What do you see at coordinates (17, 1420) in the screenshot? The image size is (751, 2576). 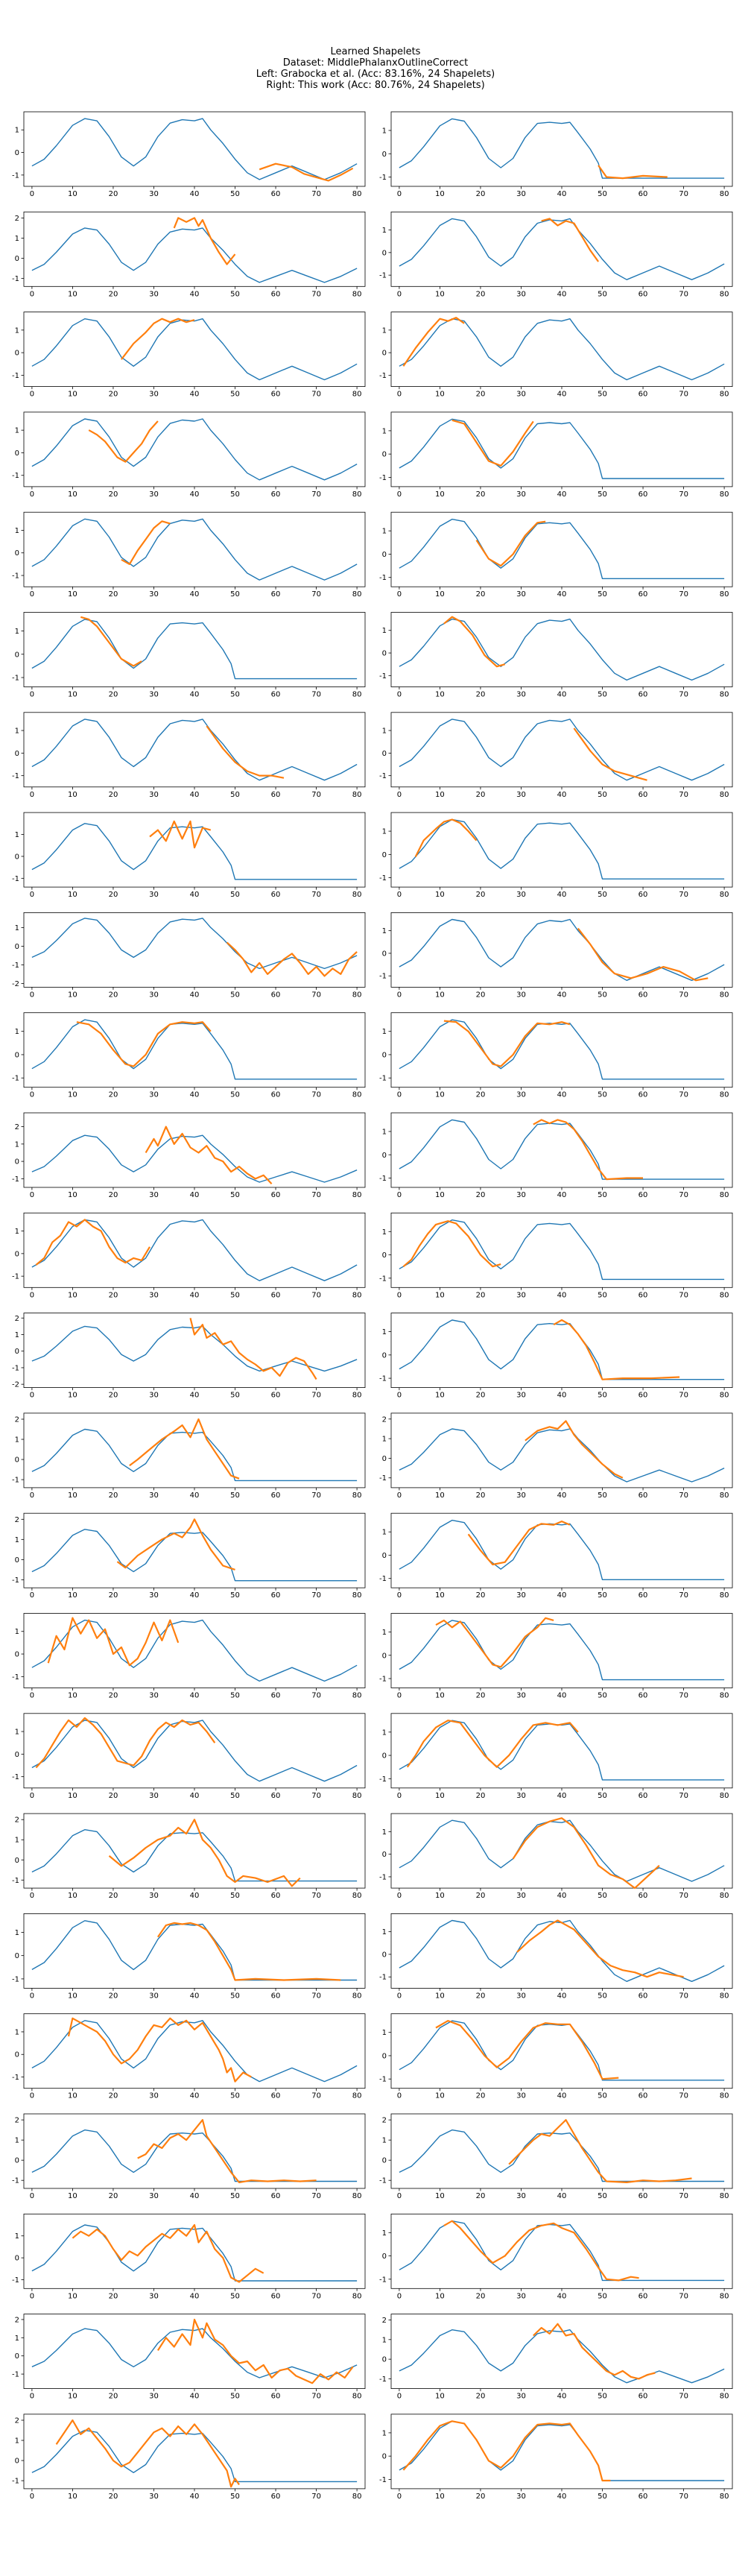 I see `y-tick-label: 2` at bounding box center [17, 1420].